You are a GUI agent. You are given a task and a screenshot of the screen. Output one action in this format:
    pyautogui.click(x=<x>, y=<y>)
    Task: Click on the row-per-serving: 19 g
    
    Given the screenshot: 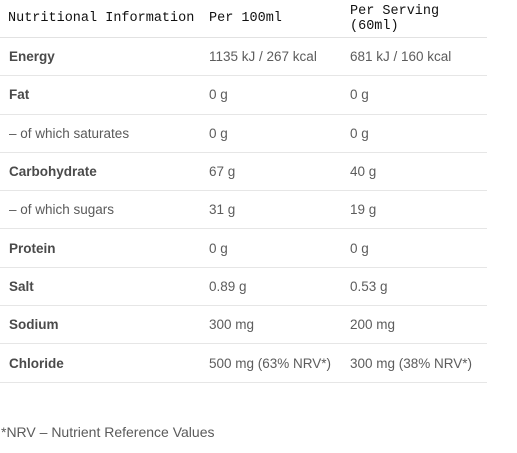 What is the action you would take?
    pyautogui.click(x=418, y=210)
    